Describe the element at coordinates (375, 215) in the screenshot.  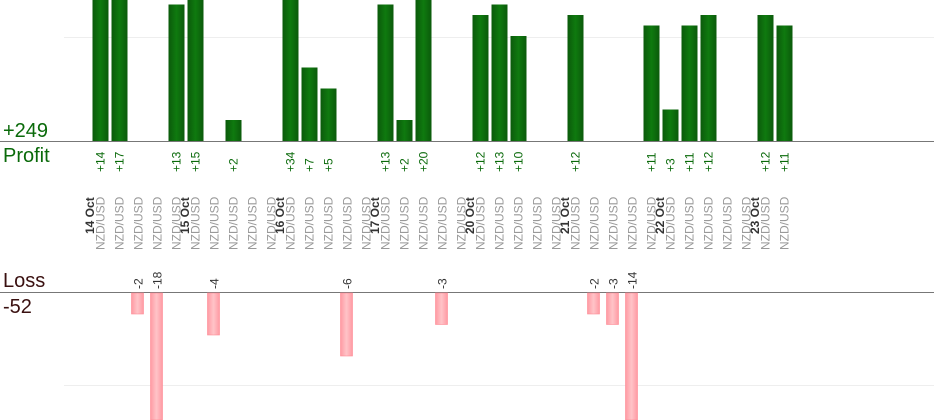
I see `date-label: 17 Oct` at that location.